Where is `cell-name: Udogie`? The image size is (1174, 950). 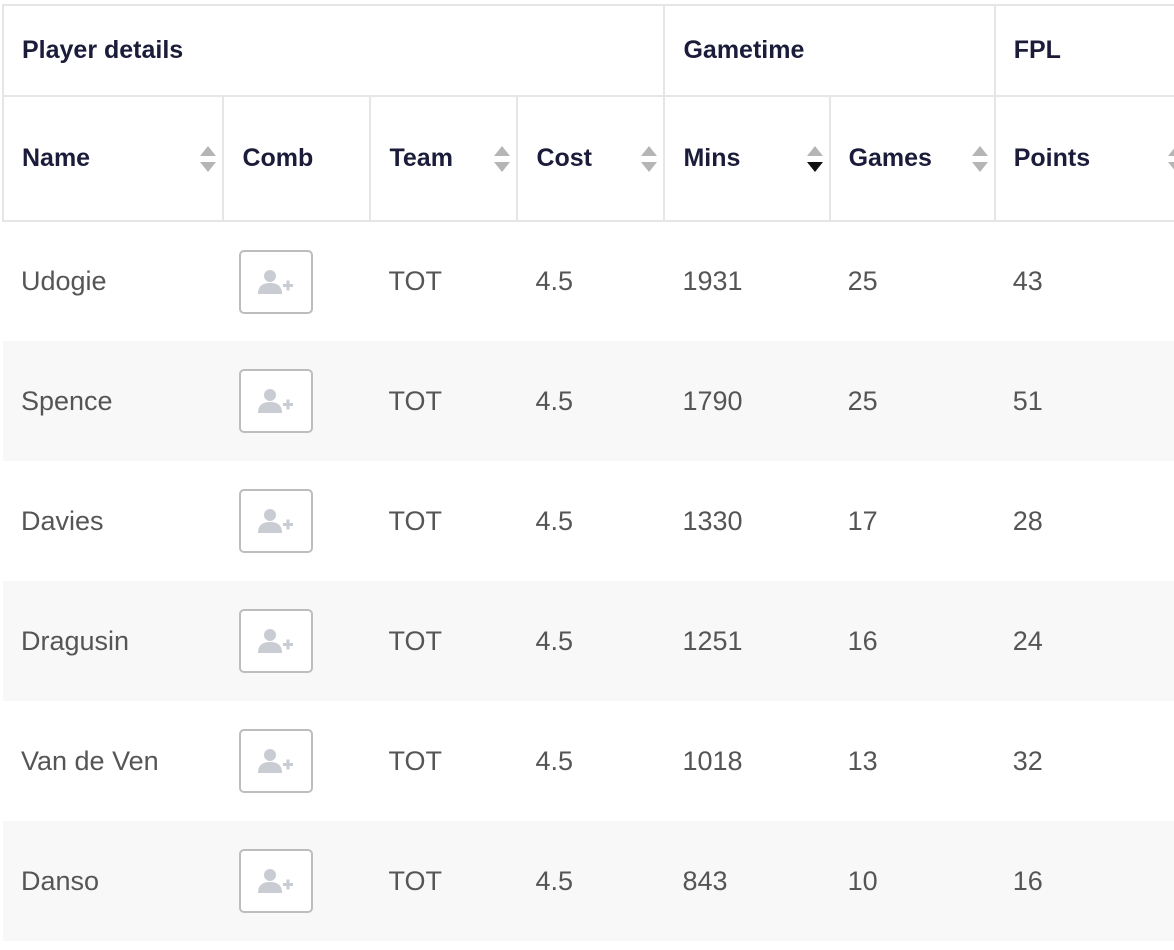
cell-name: Udogie is located at coordinates (64, 281).